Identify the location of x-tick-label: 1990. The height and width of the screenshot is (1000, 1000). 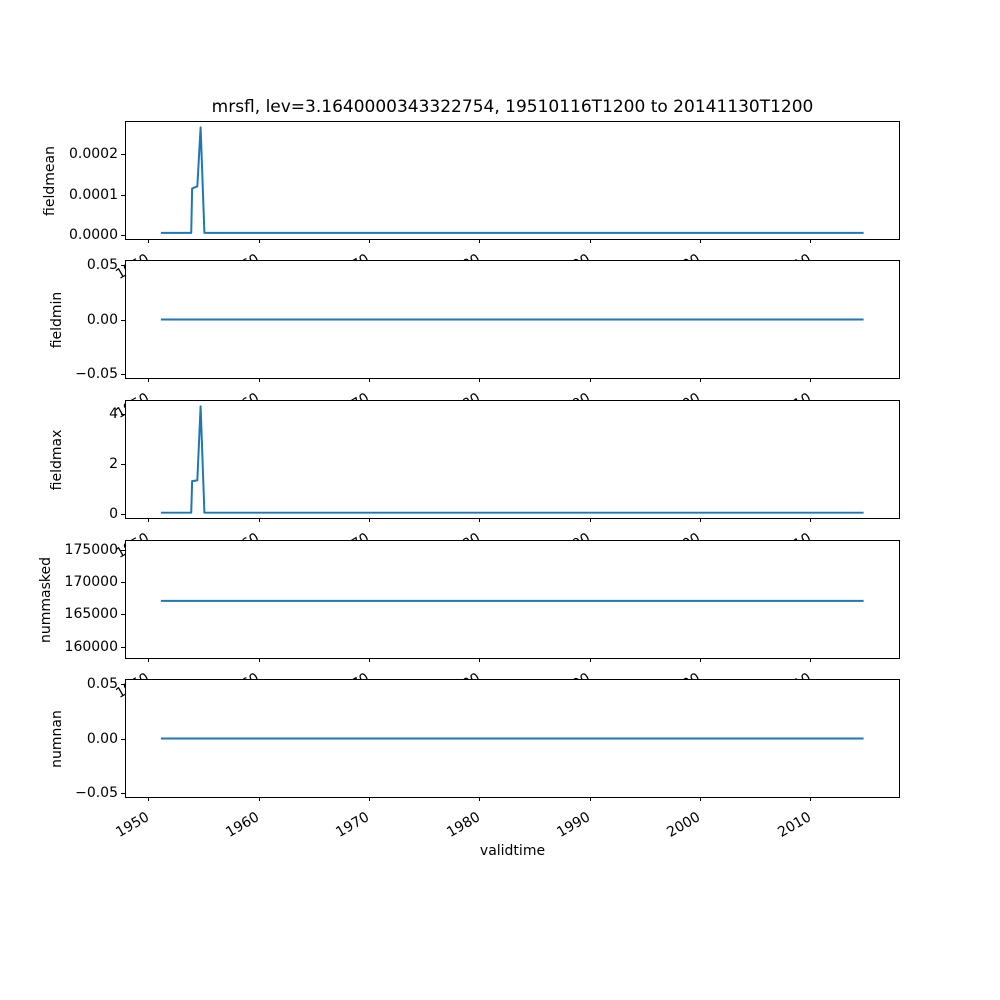
(574, 825).